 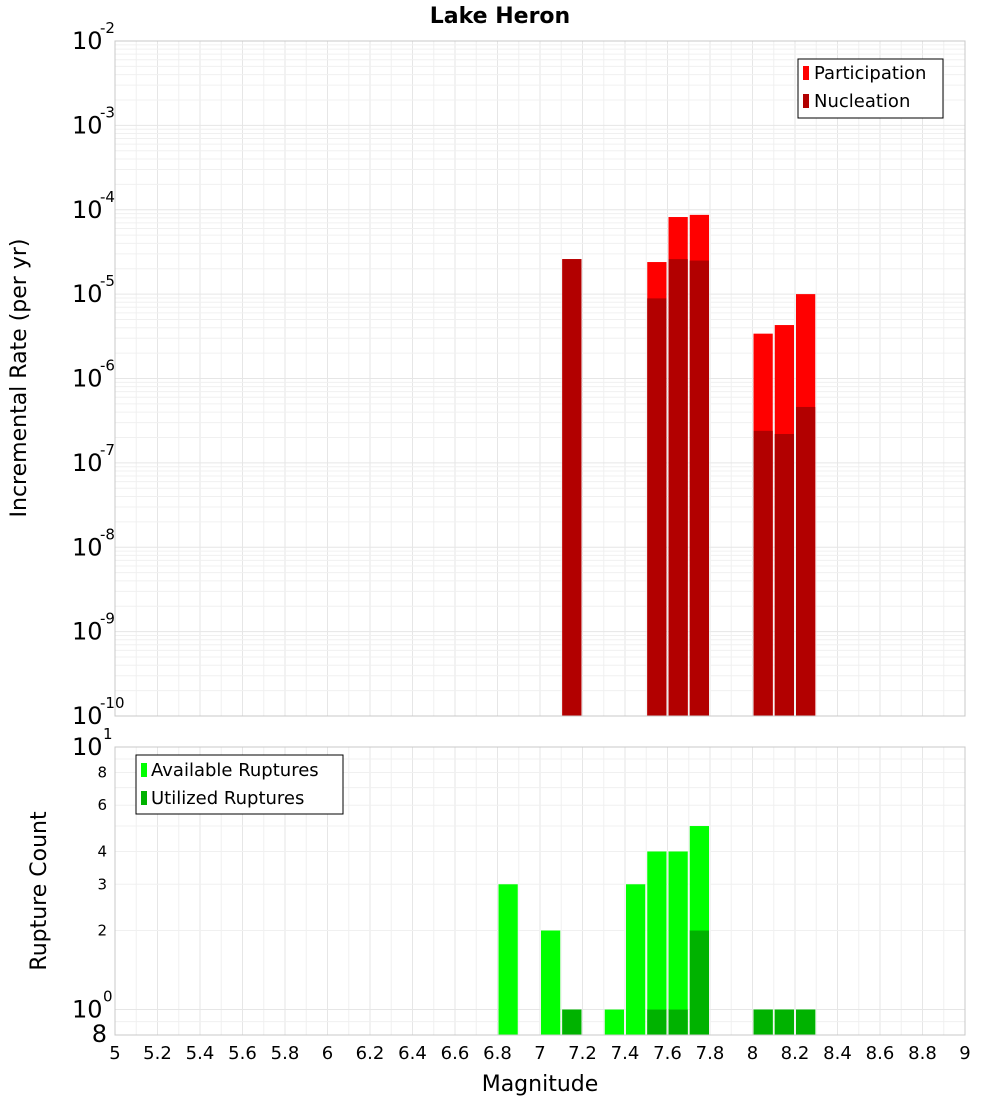 I want to click on rate-y-tick: 10⁻⁹, so click(x=93, y=628).